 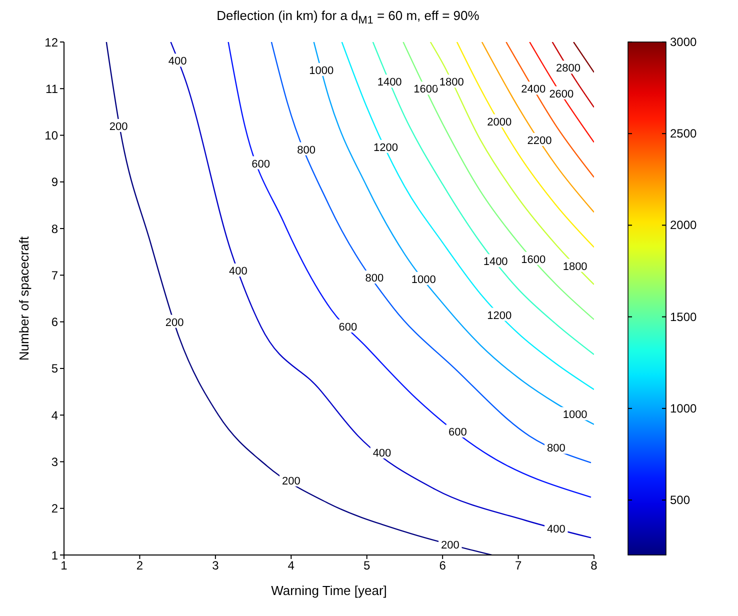 What do you see at coordinates (684, 42) in the screenshot?
I see `color-bar-label: 3000` at bounding box center [684, 42].